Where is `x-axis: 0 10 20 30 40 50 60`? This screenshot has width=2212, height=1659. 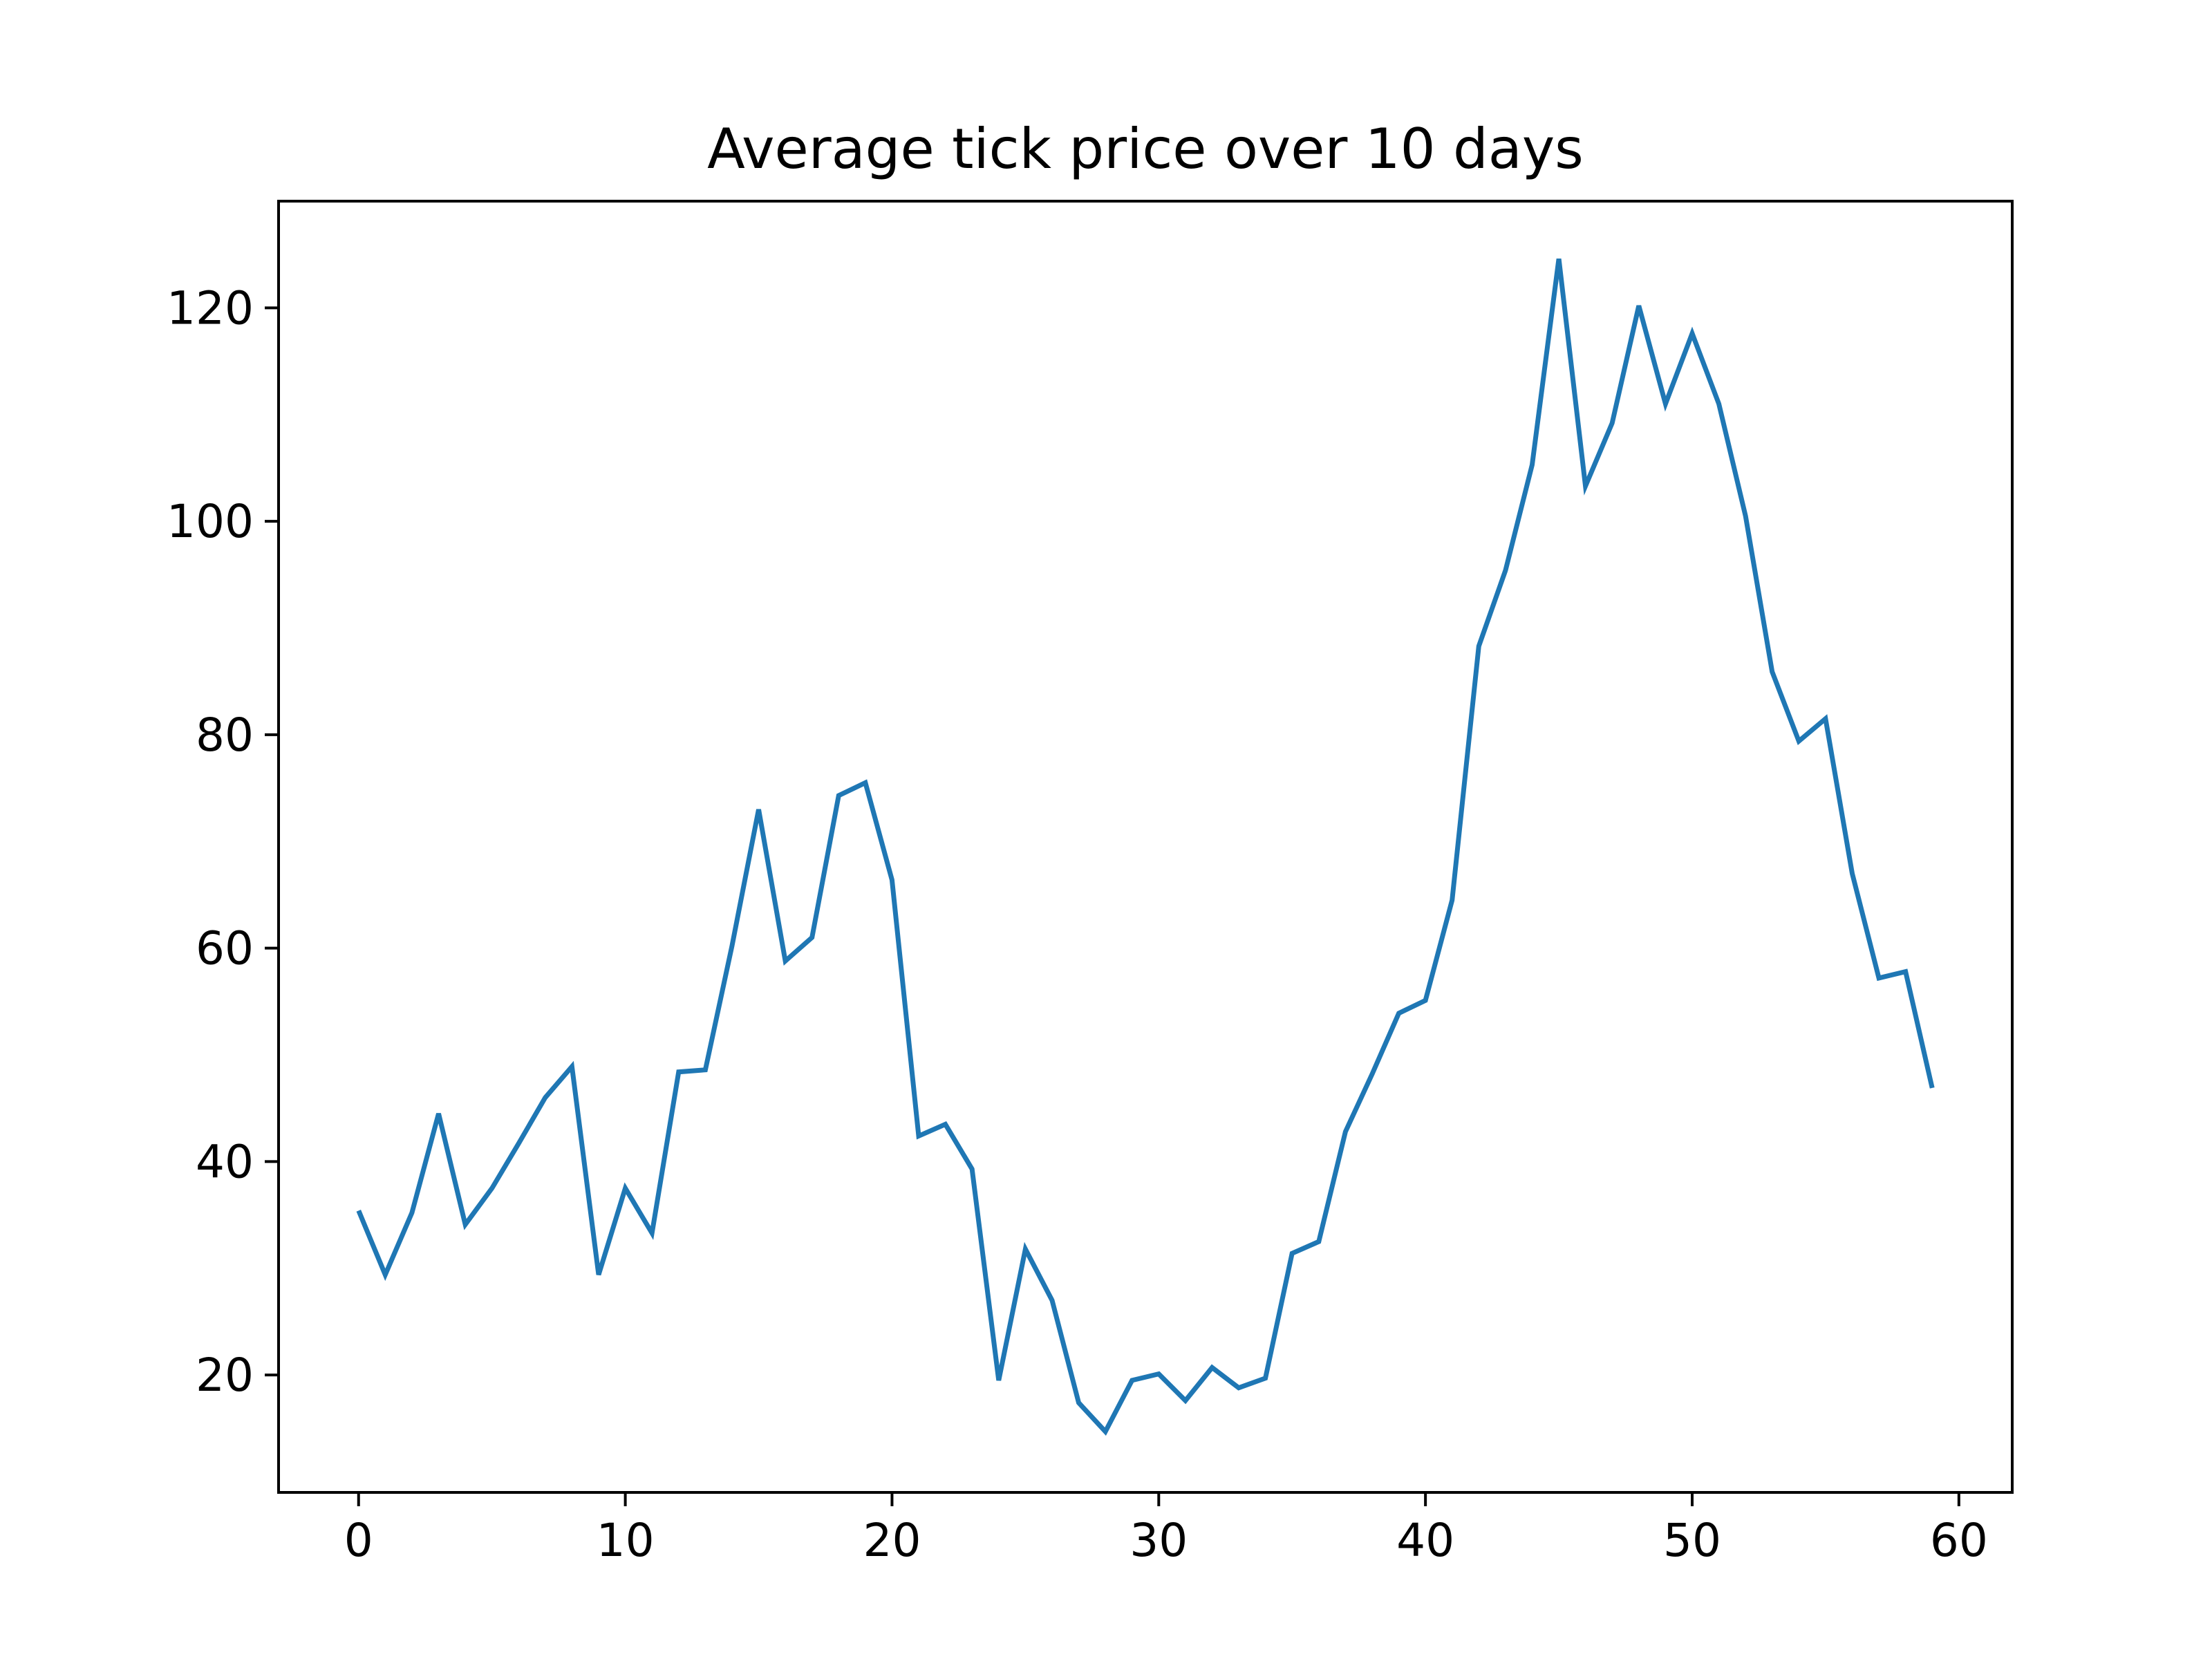 x-axis: 0 10 20 30 40 50 60 is located at coordinates (1166, 1530).